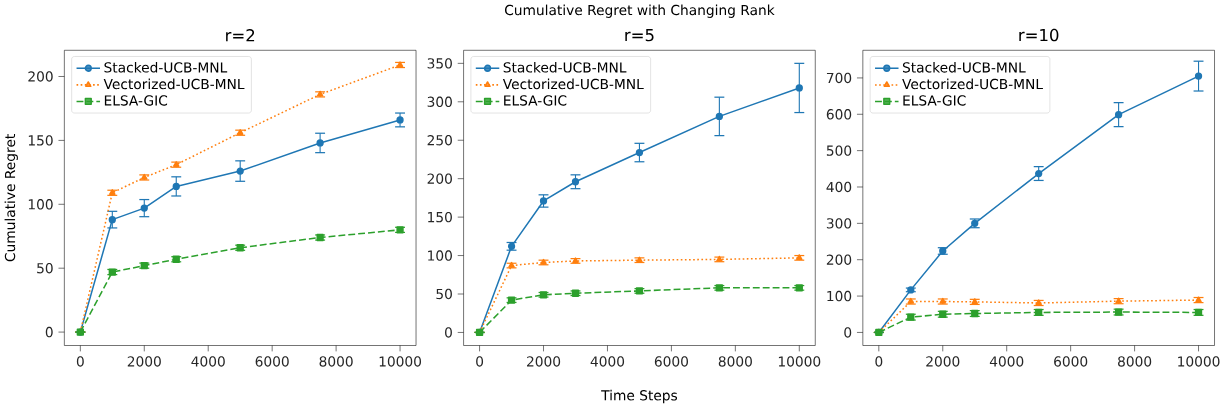 Image resolution: width=1225 pixels, height=410 pixels. I want to click on y-tick-label: 400, so click(839, 187).